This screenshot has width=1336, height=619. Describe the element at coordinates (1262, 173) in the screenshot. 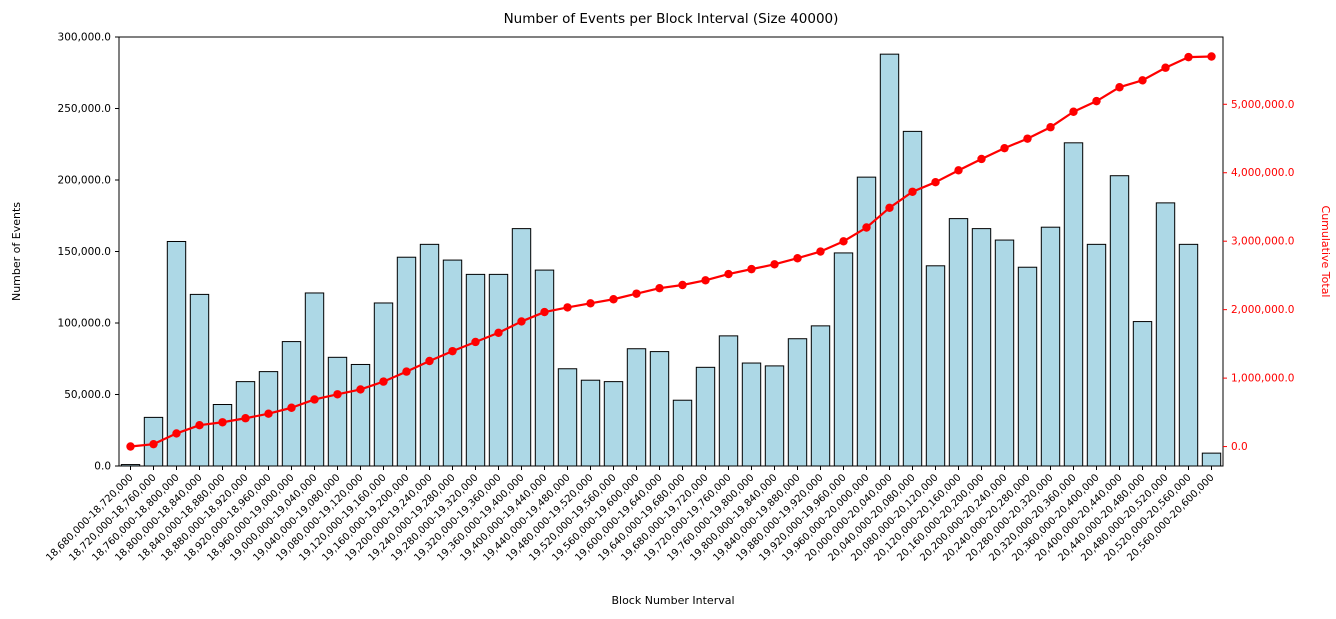

I see `y-tick-label-right: 4,000,000.0` at that location.